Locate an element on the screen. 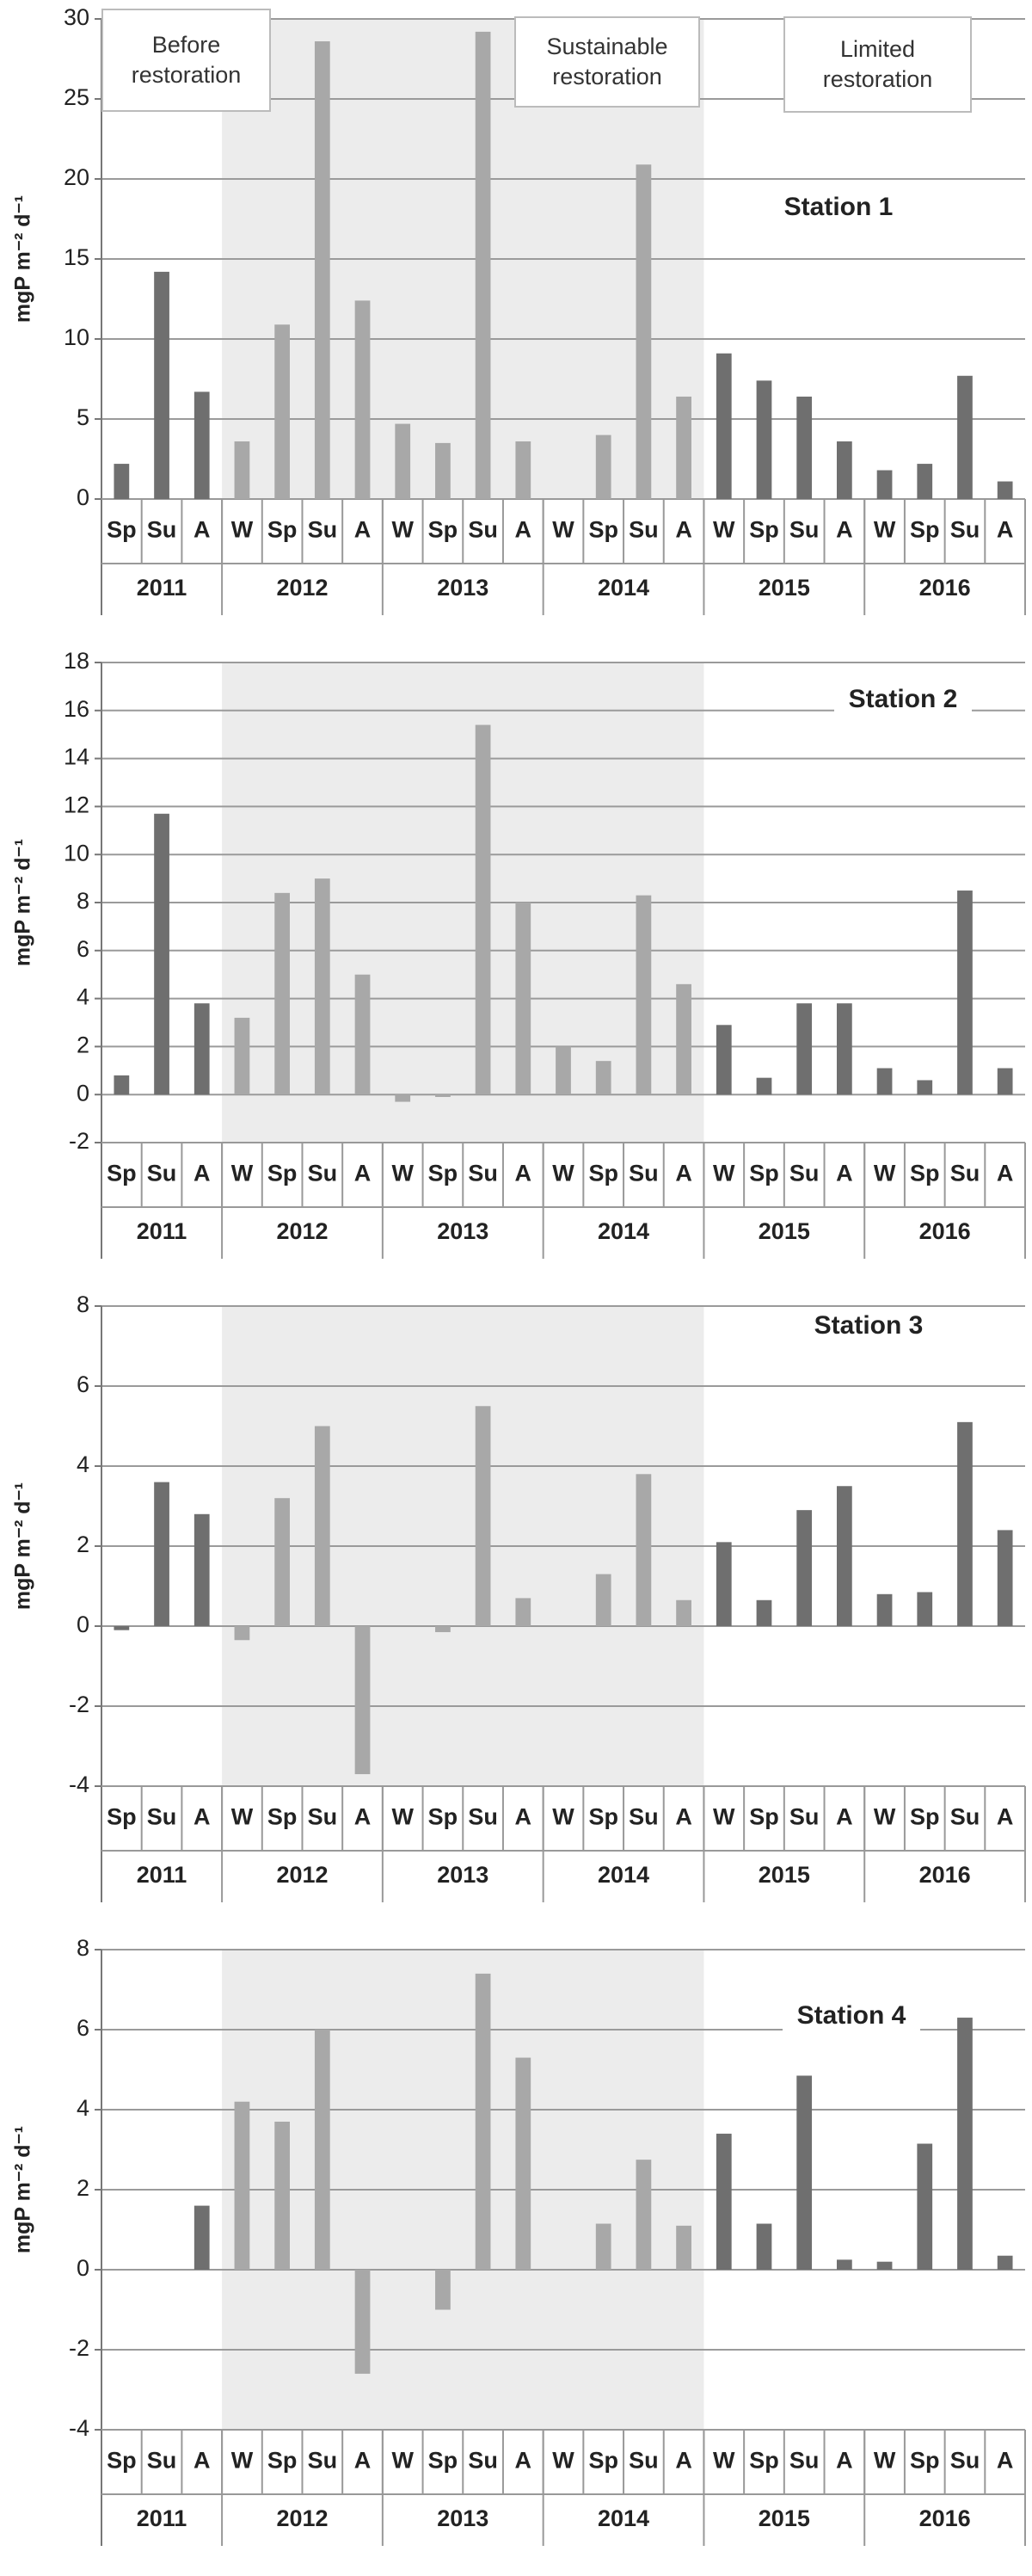 The height and width of the screenshot is (2576, 1032). y-tick-label: 6 is located at coordinates (83, 1384).